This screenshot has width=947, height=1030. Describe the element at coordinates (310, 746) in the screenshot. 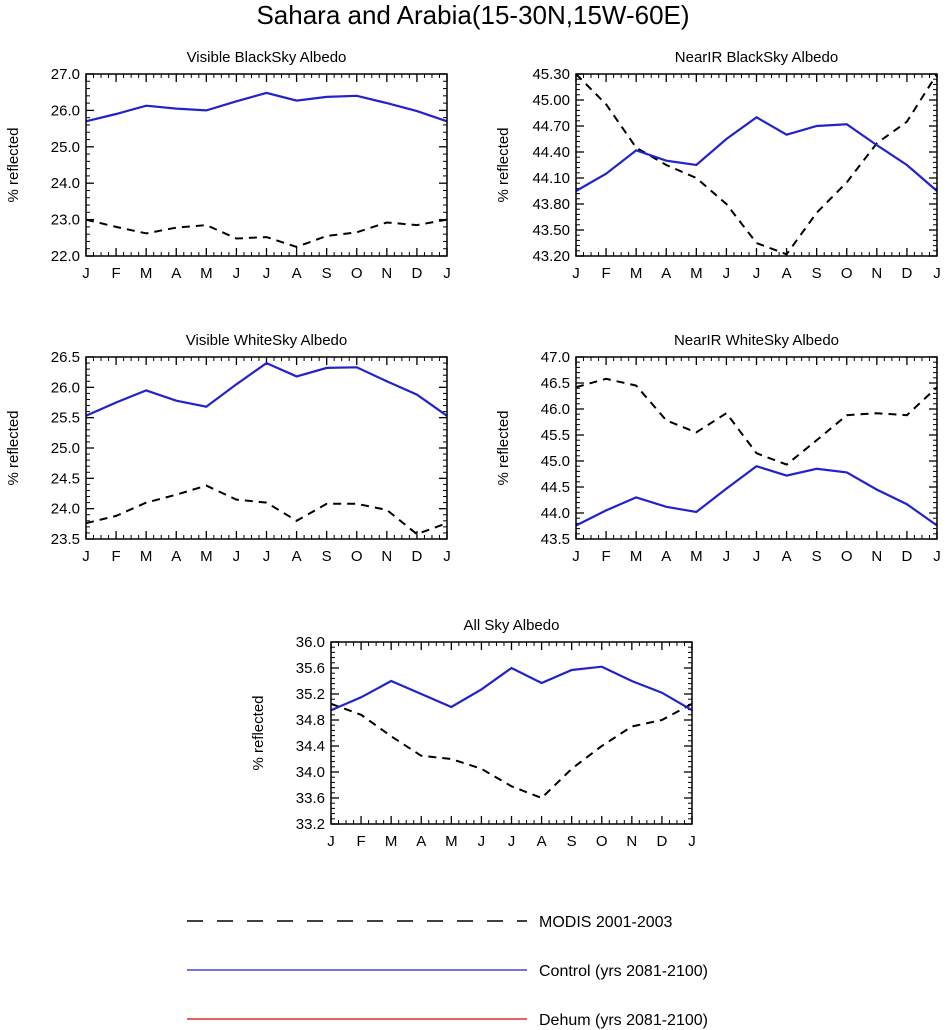

I see `y-tick-label: 34.4` at that location.